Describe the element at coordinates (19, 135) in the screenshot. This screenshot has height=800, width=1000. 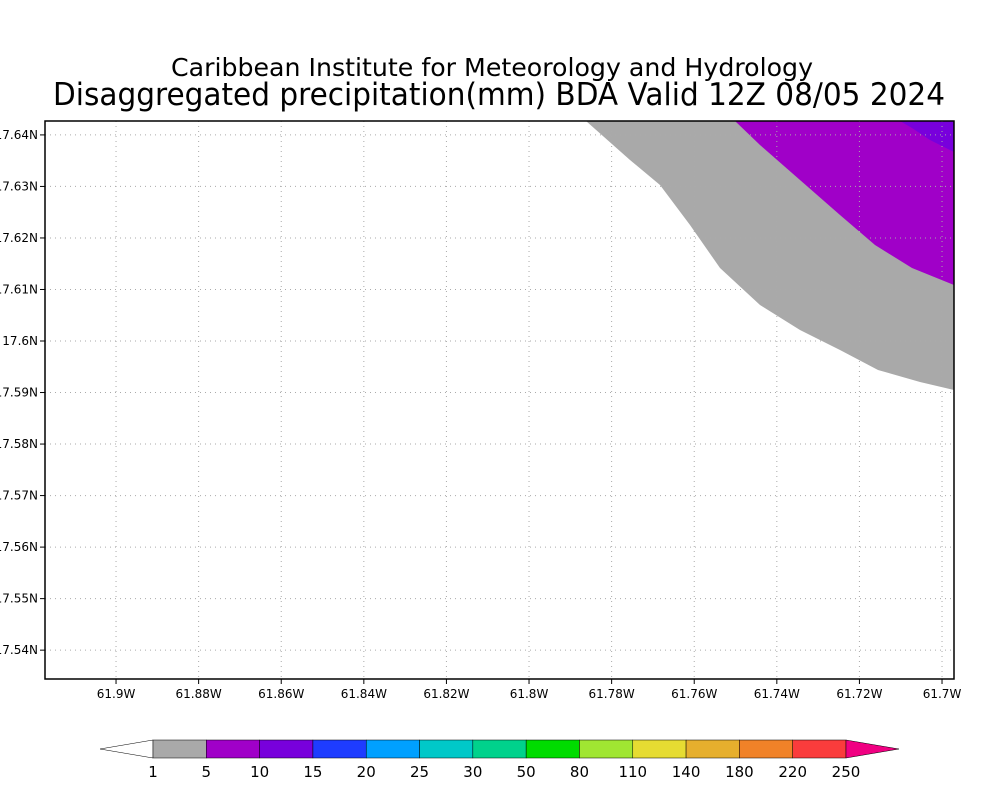
I see `y-tick-label: 17.64N` at that location.